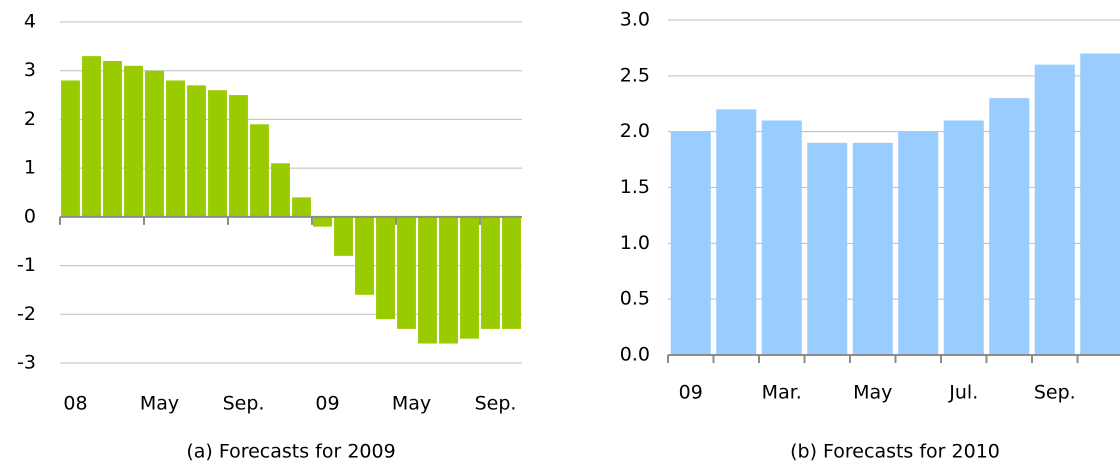  What do you see at coordinates (635, 355) in the screenshot?
I see `y-tick-label: 0.0` at bounding box center [635, 355].